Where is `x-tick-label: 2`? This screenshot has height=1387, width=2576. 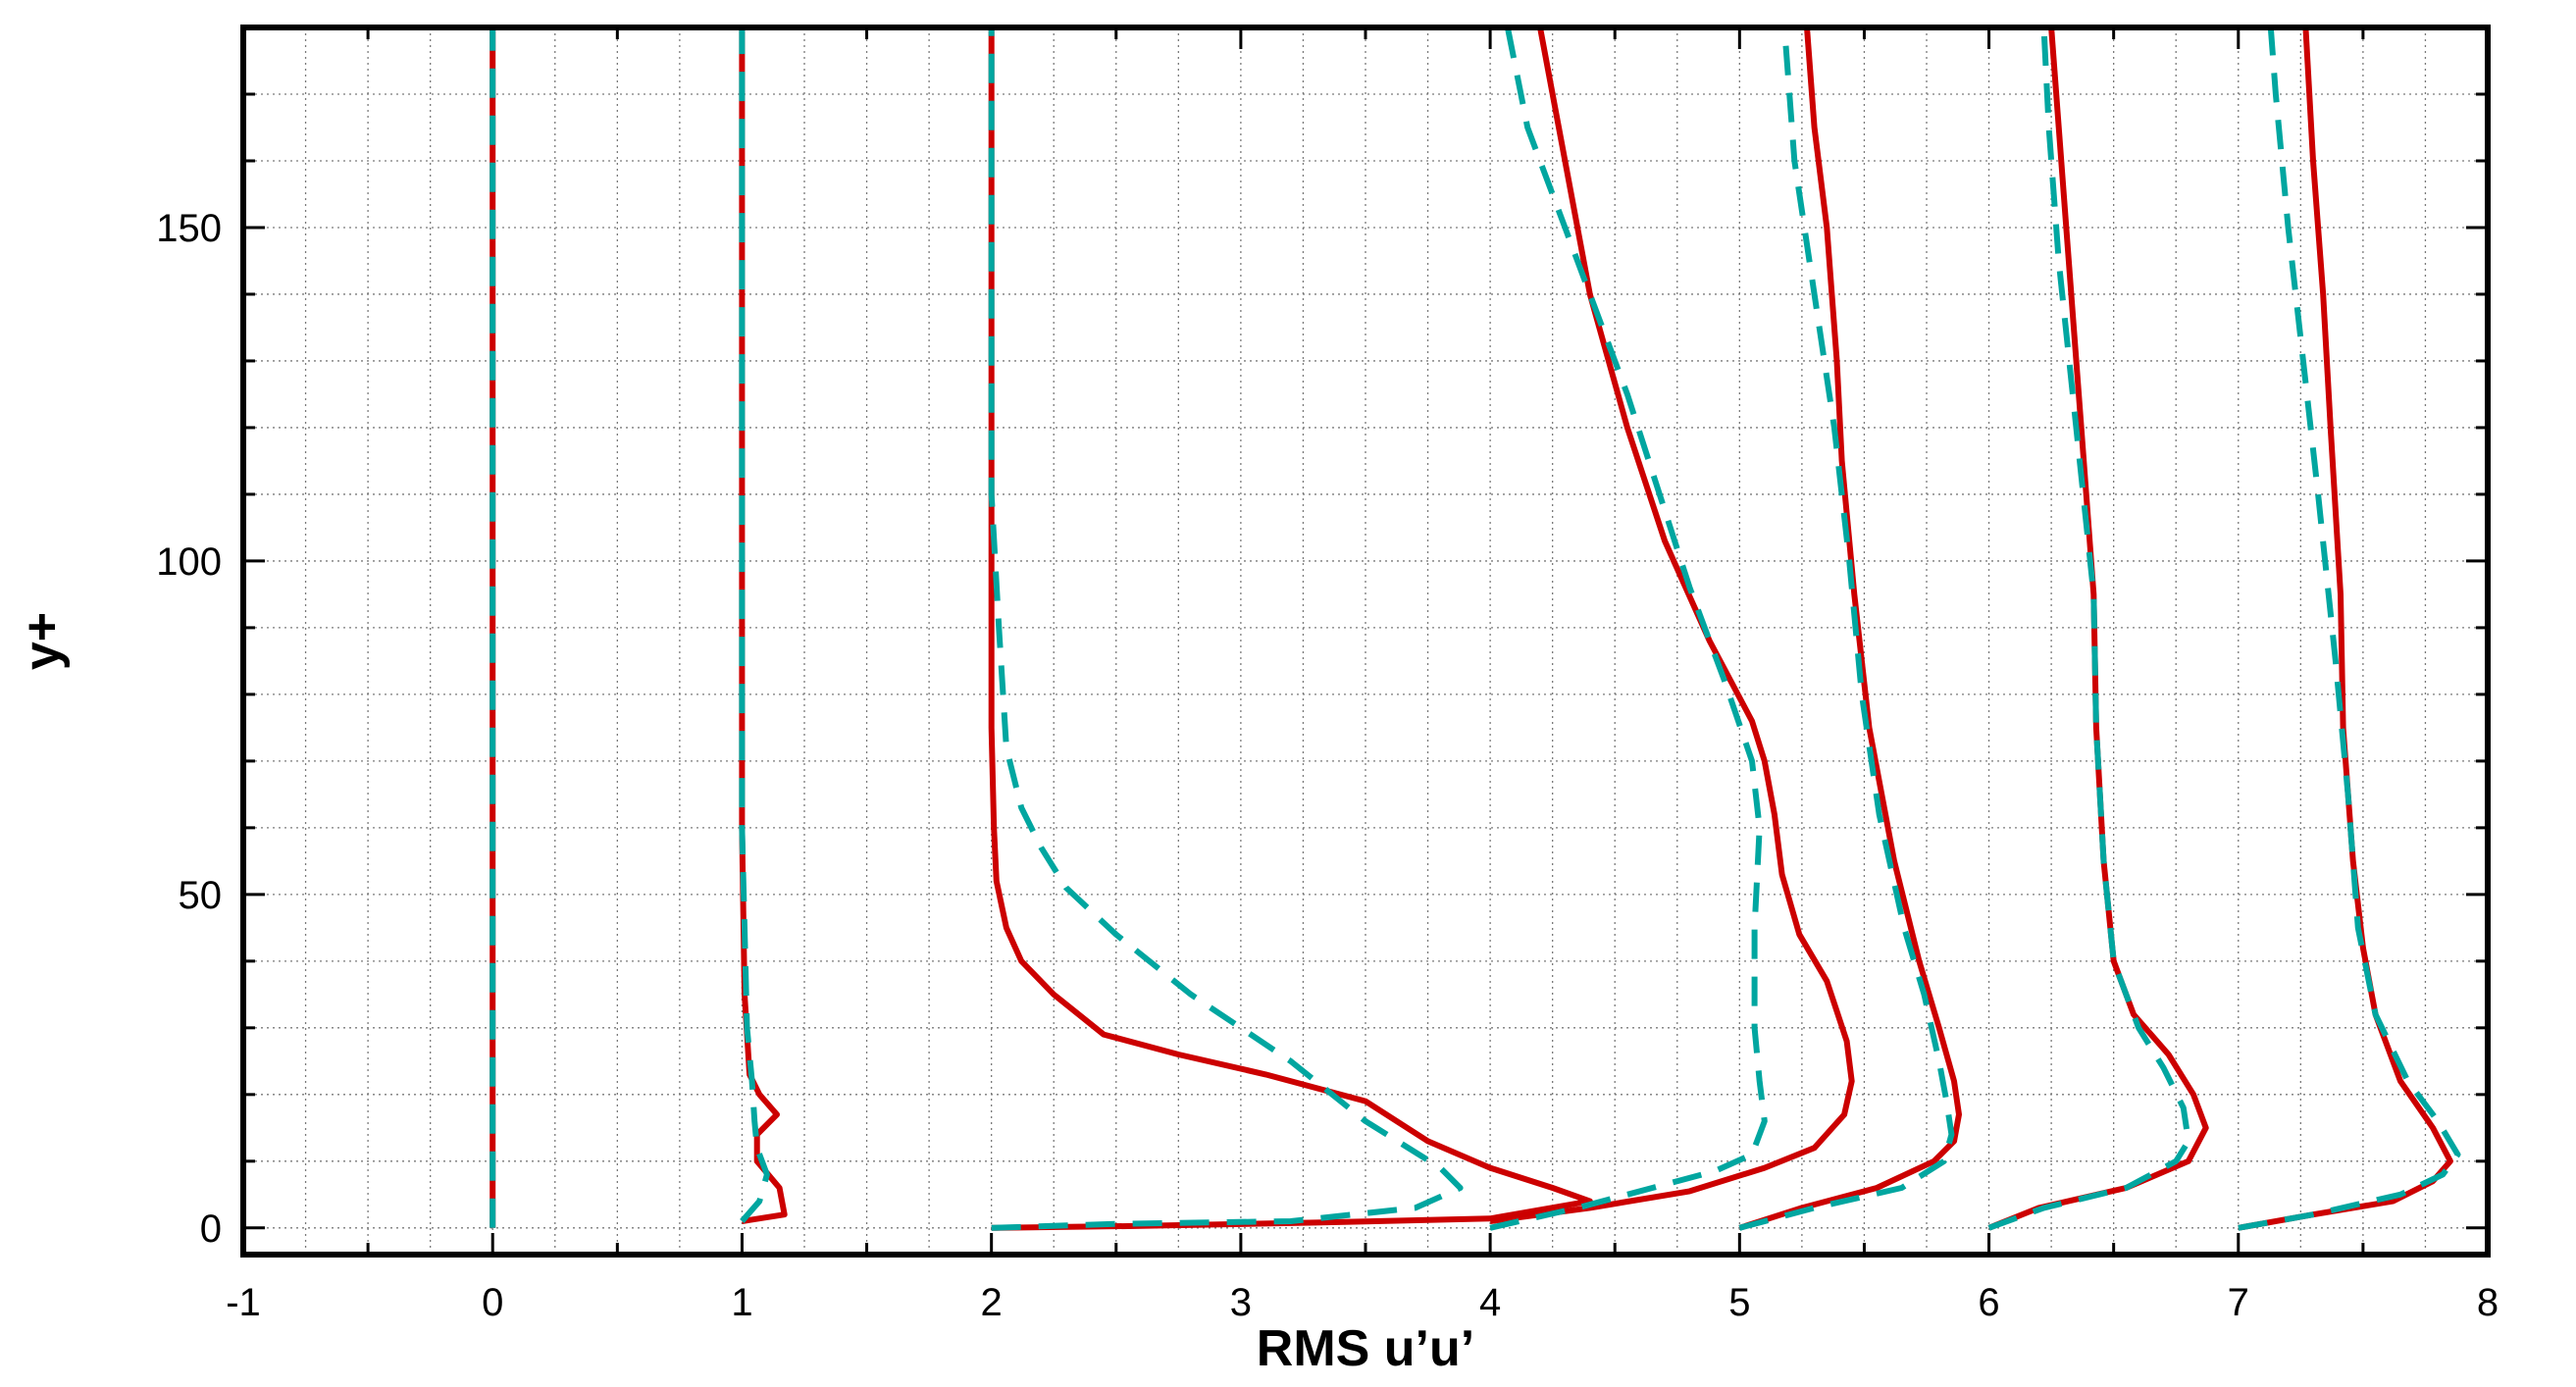 x-tick-label: 2 is located at coordinates (992, 1302).